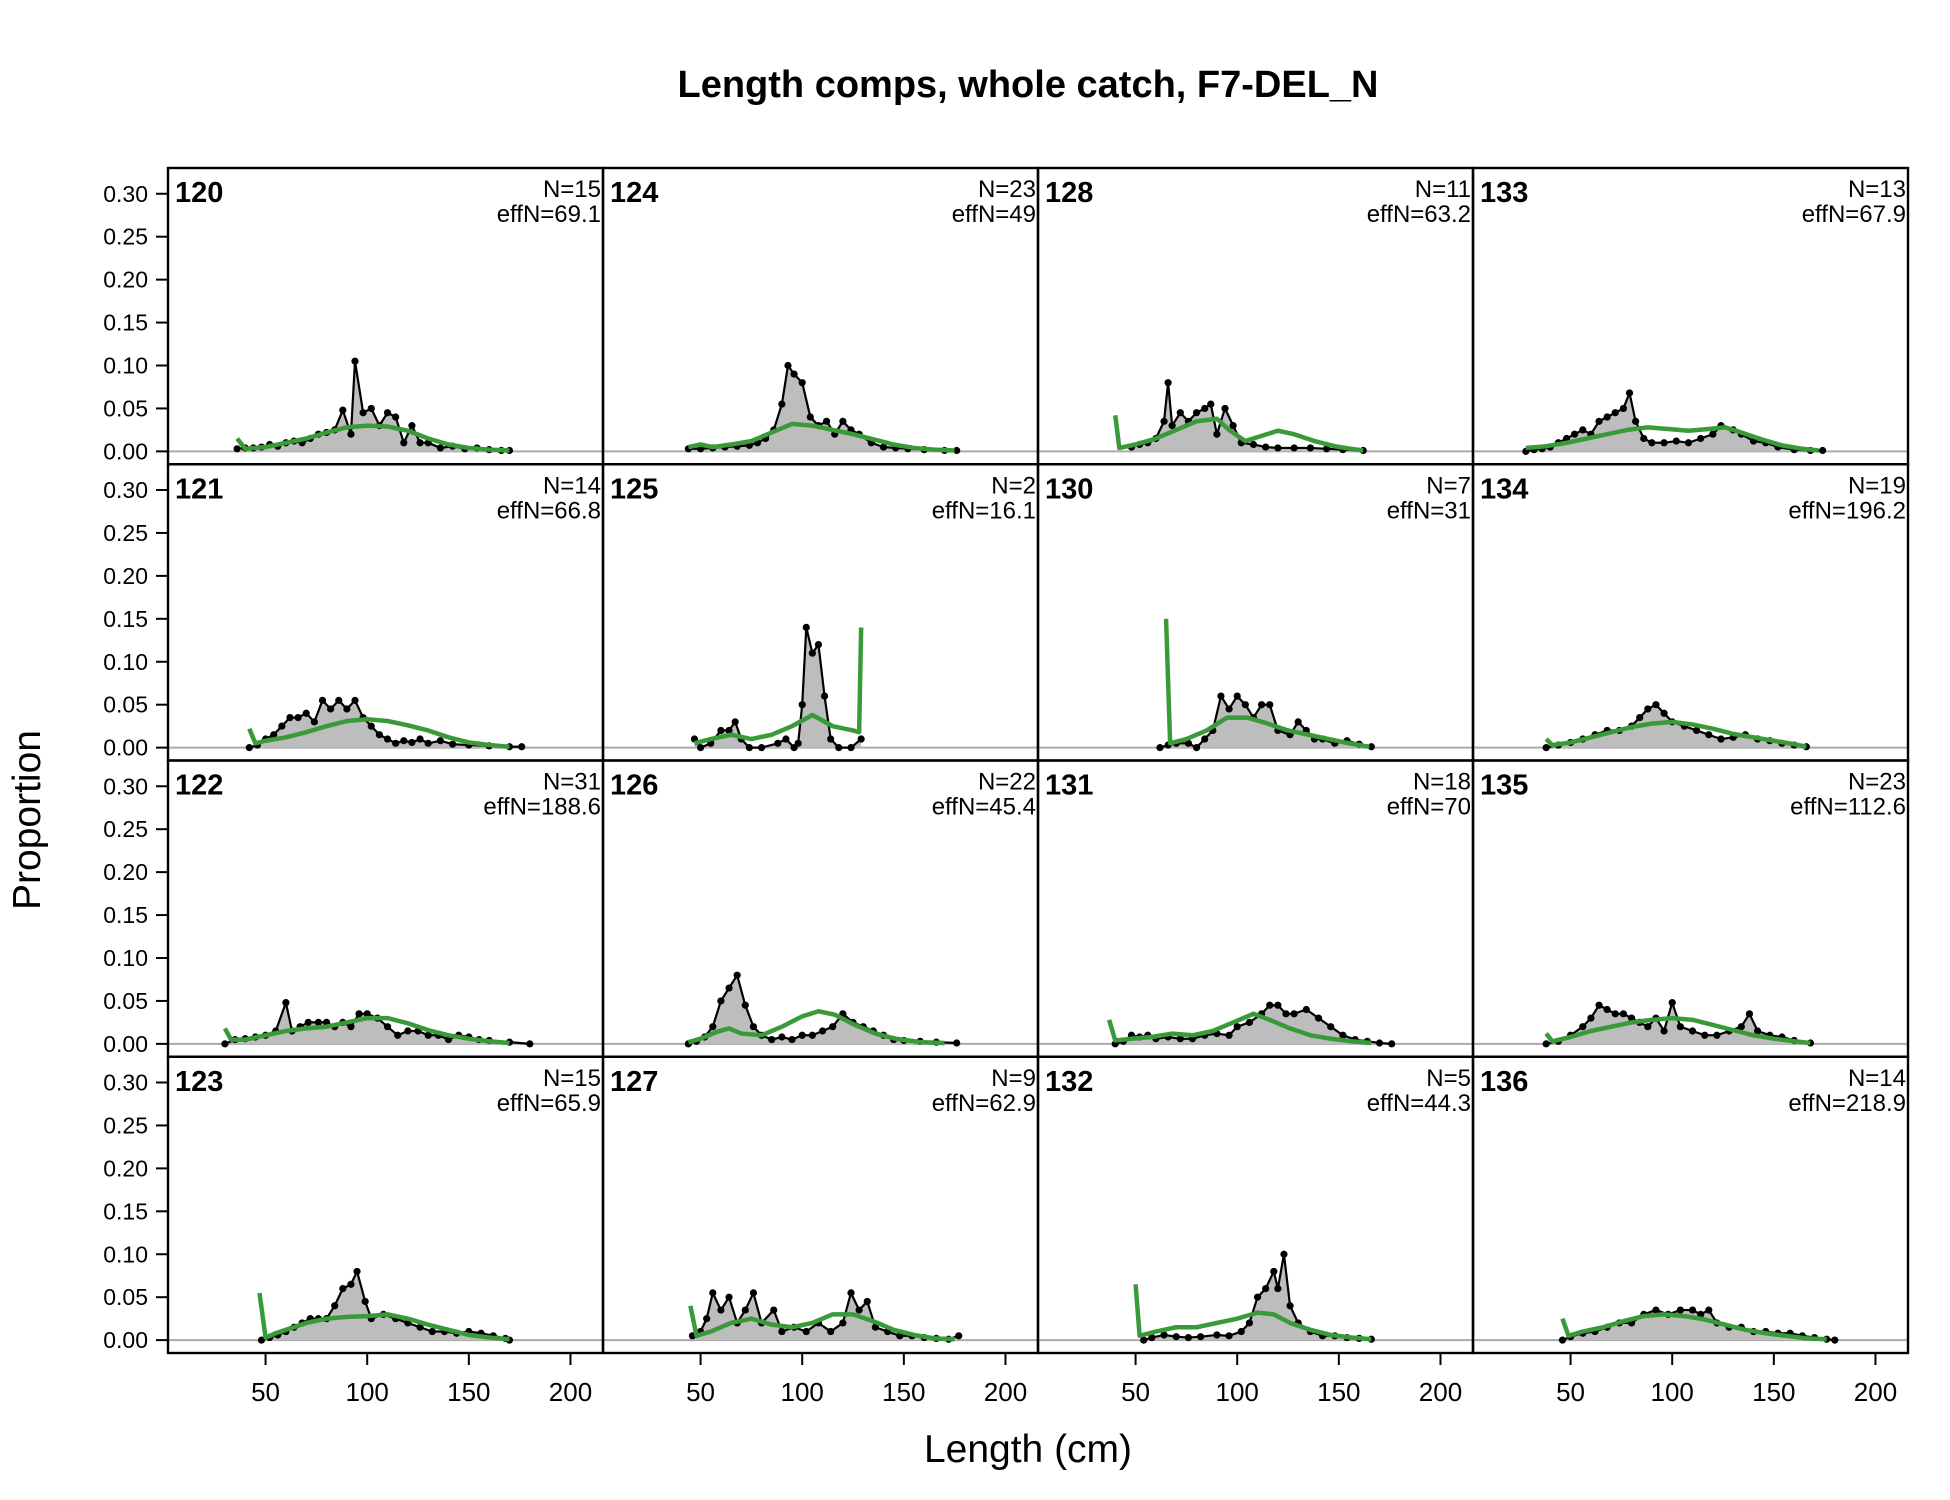 The width and height of the screenshot is (1950, 1500). What do you see at coordinates (1690, 1205) in the screenshot?
I see `panel-border` at bounding box center [1690, 1205].